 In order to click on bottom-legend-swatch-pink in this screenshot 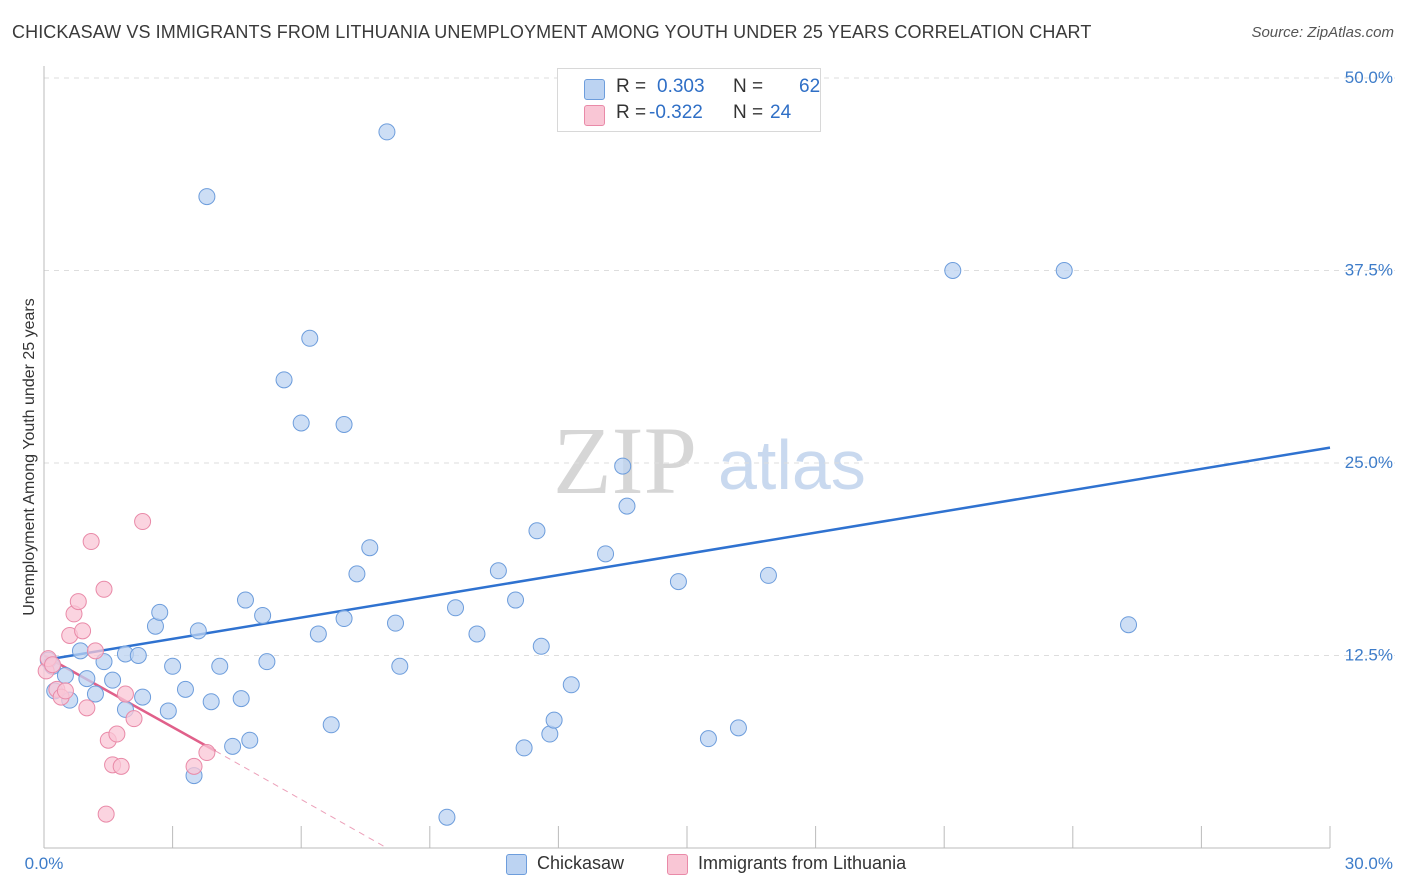, I will do `click(677, 864)`.